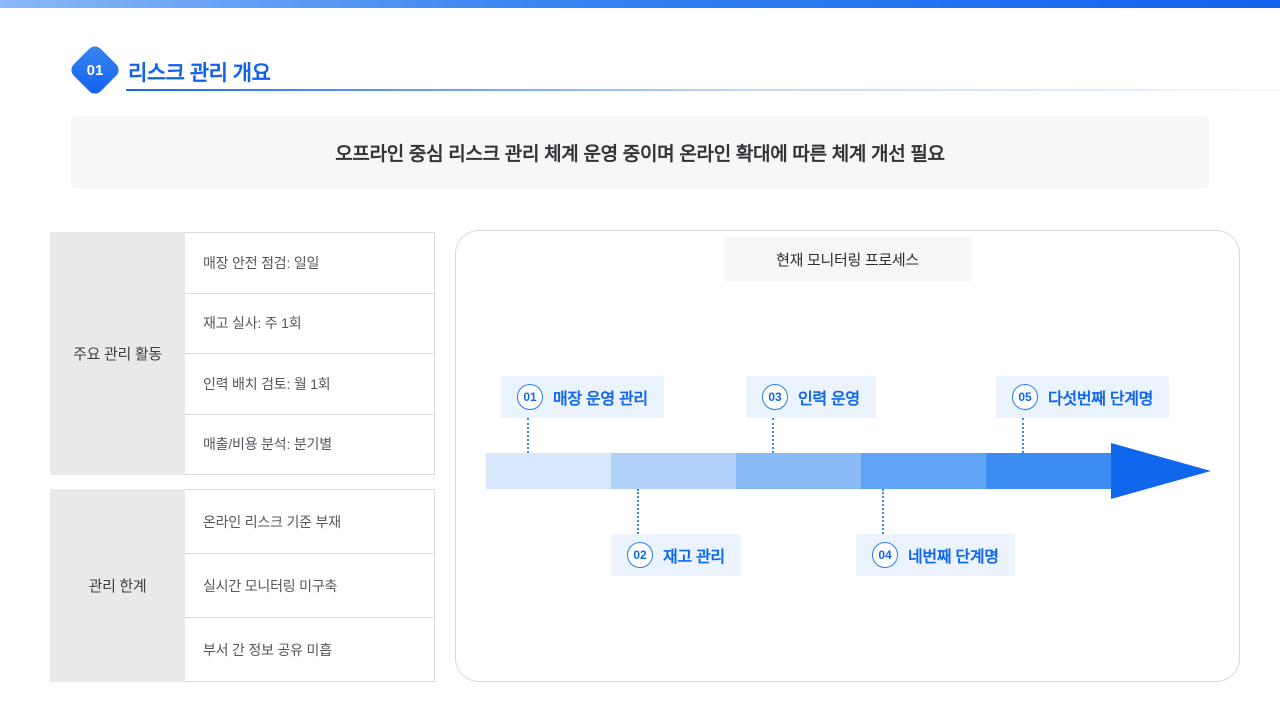  I want to click on process-step-2: 02 재고 관리, so click(676, 555).